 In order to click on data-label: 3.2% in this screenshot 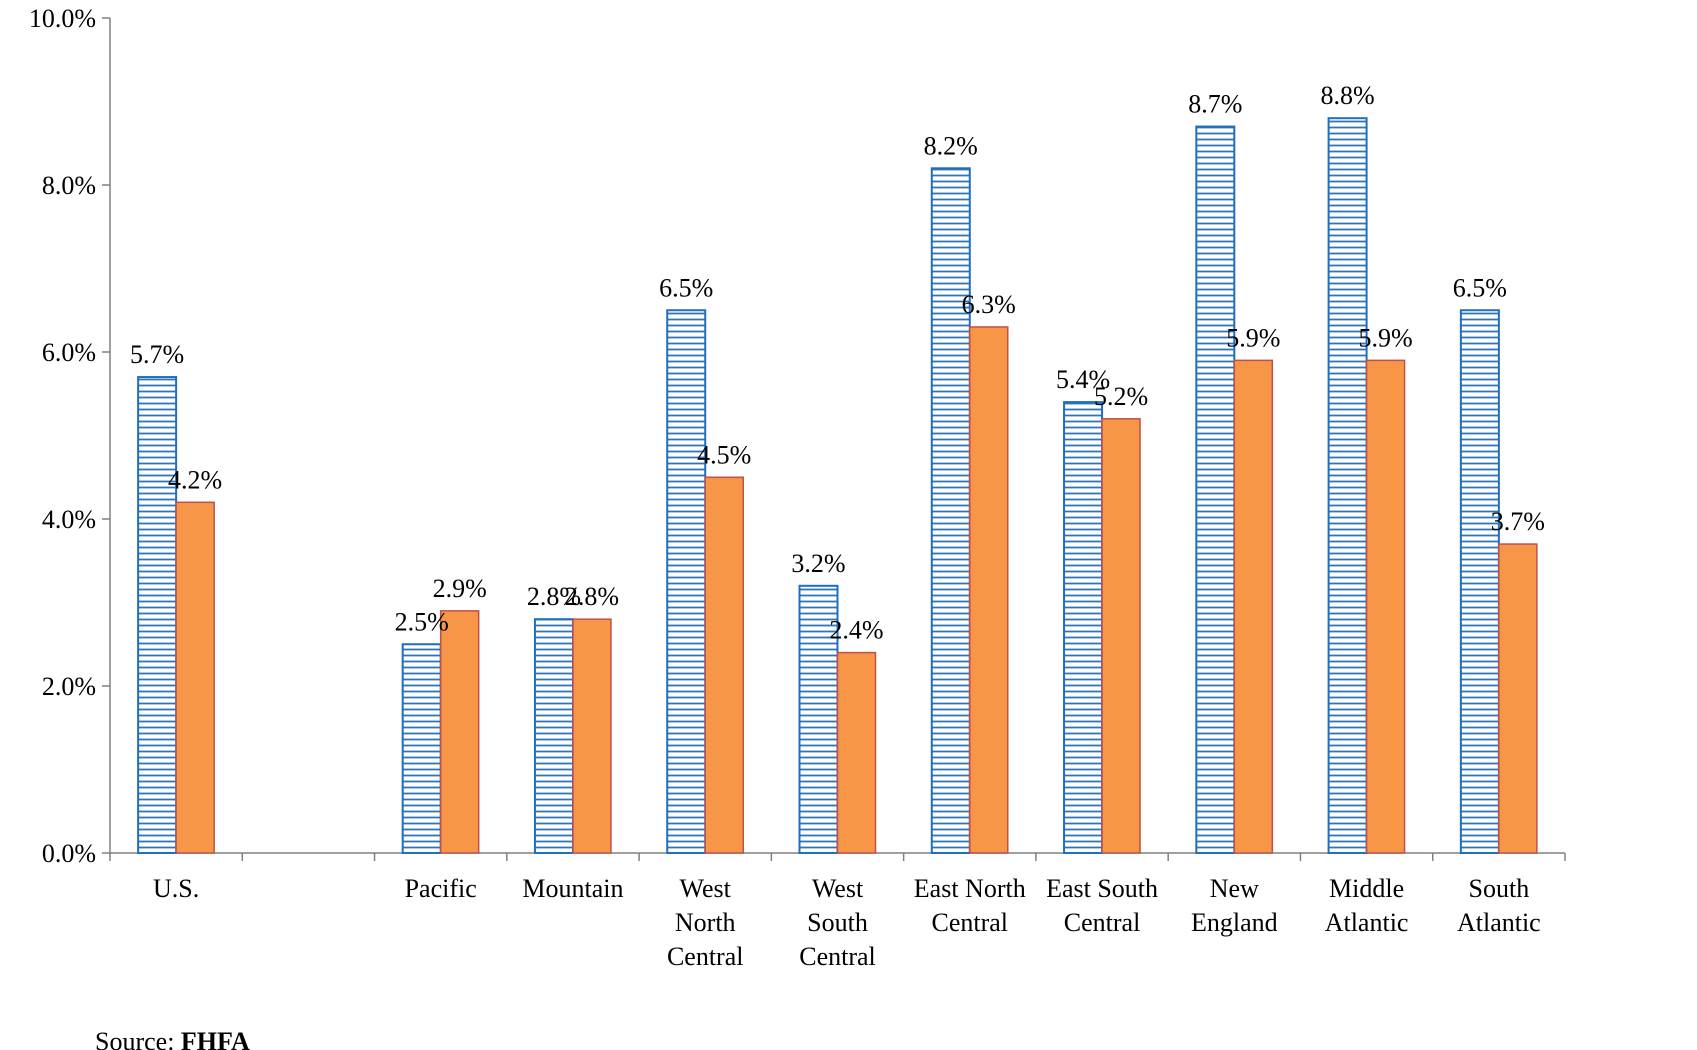, I will do `click(818, 563)`.